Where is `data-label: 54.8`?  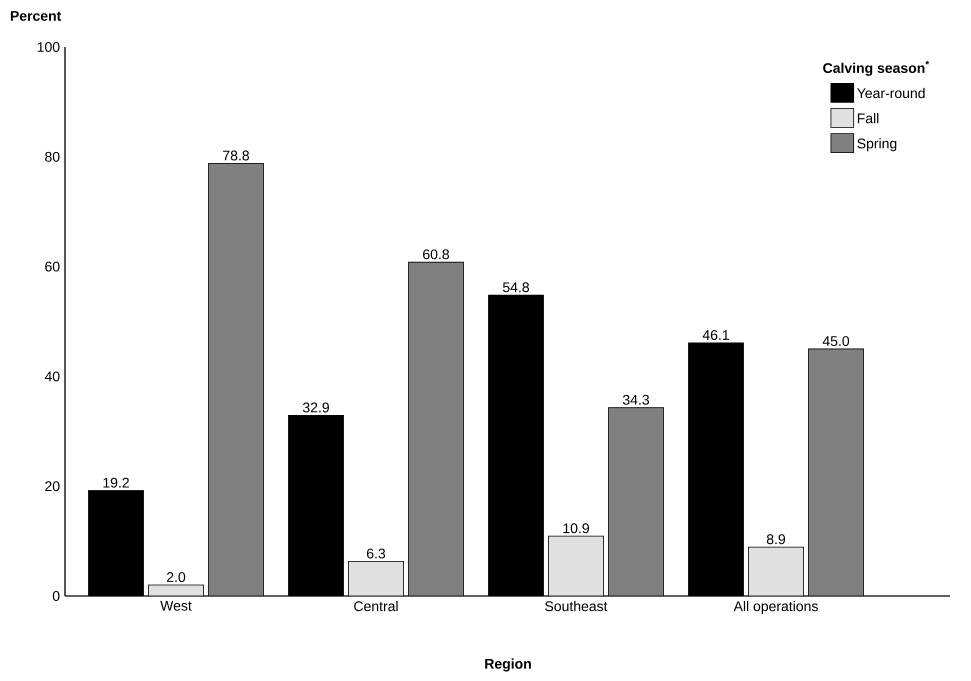
data-label: 54.8 is located at coordinates (516, 287).